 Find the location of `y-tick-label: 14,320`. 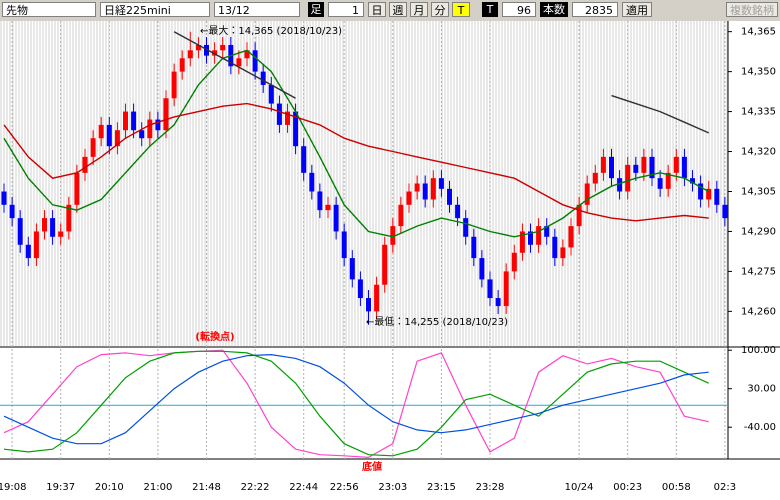

y-tick-label: 14,320 is located at coordinates (758, 152).